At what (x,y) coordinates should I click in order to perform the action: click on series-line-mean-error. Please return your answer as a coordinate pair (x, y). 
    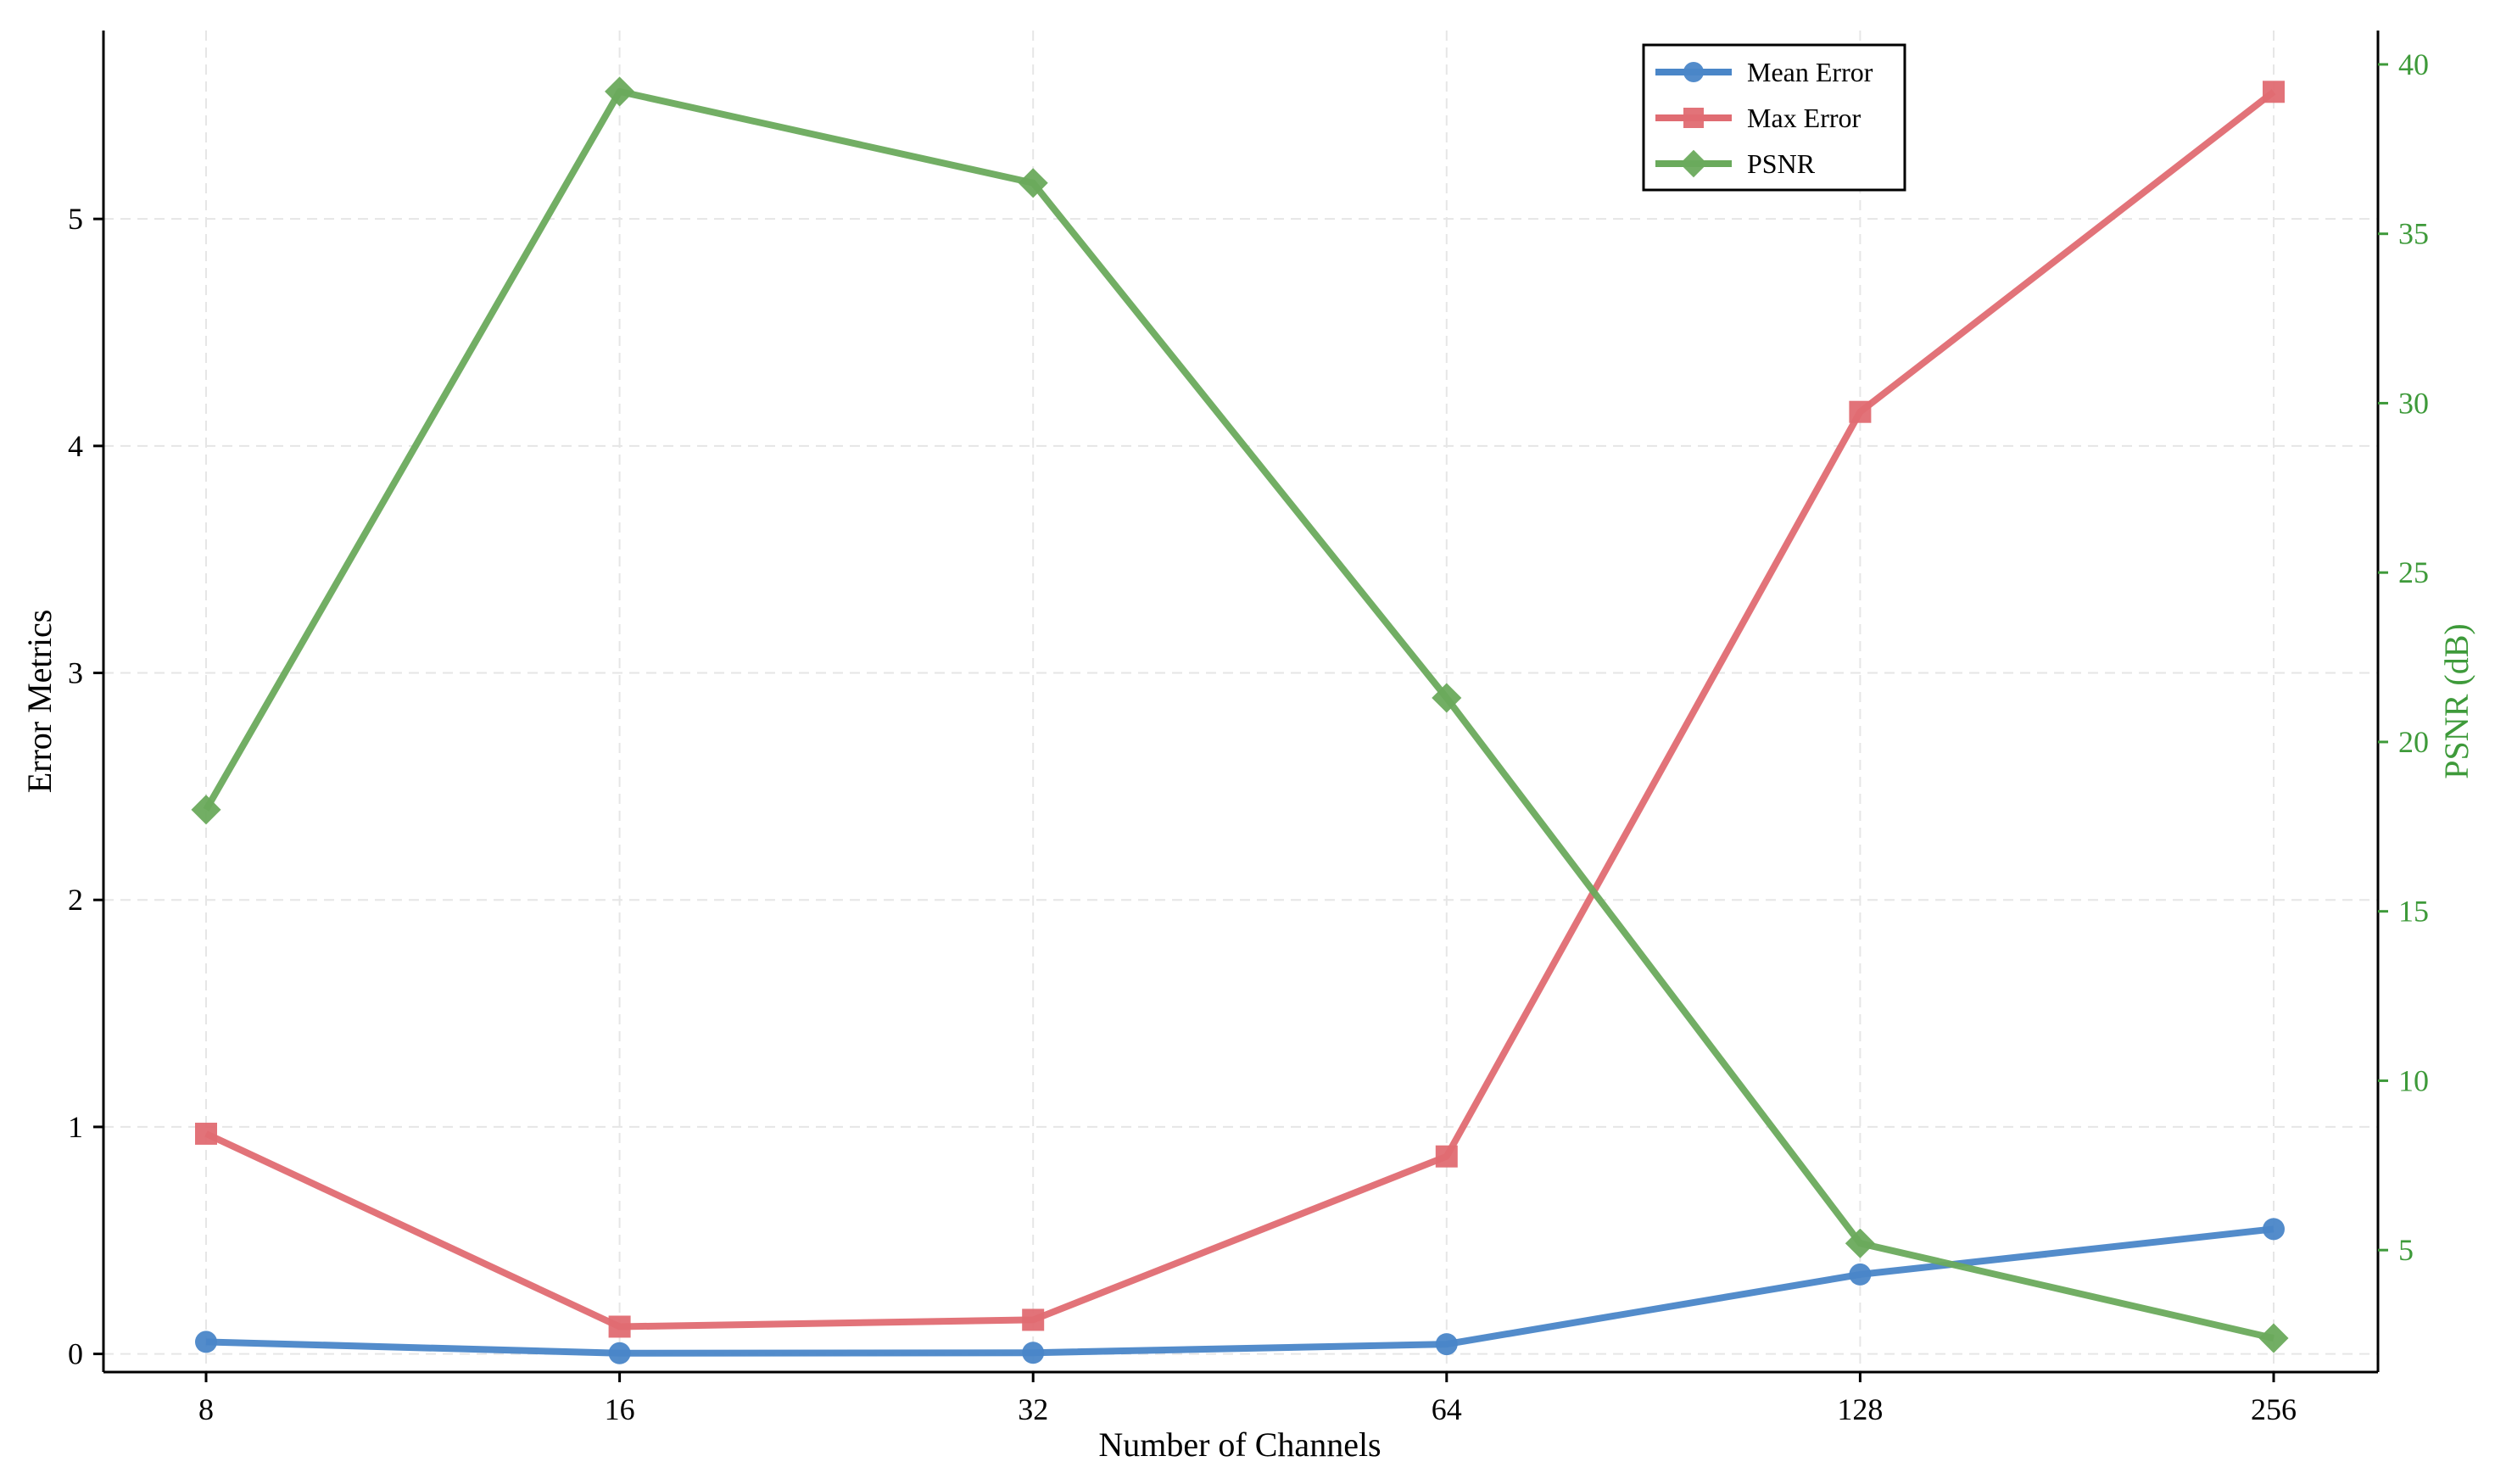
    Looking at the image, I should click on (1240, 1291).